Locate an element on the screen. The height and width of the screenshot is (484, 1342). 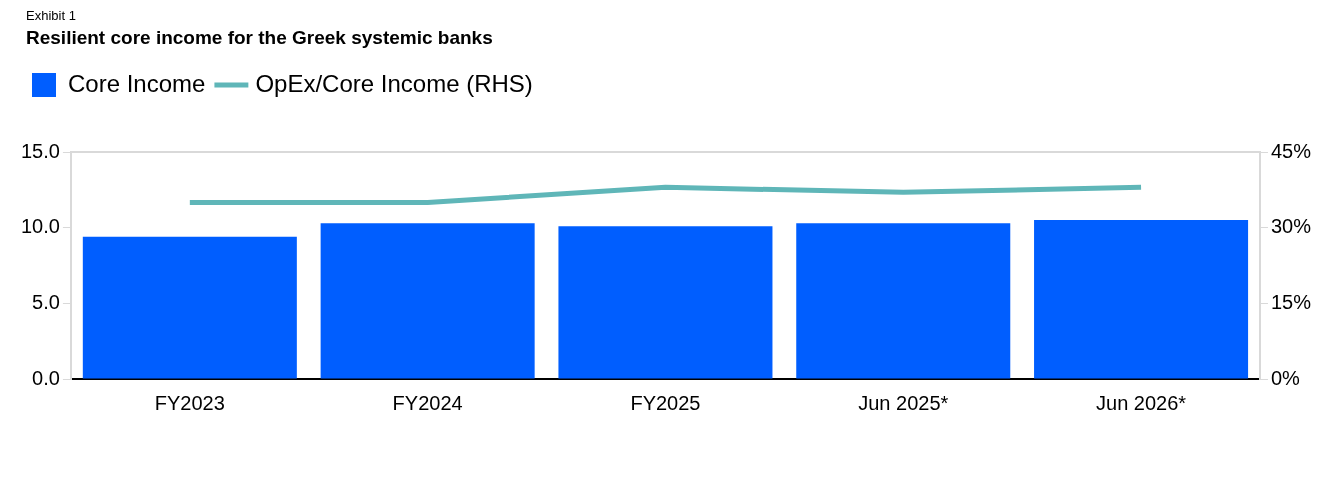
y-tick-label: 15.0 is located at coordinates (40, 150).